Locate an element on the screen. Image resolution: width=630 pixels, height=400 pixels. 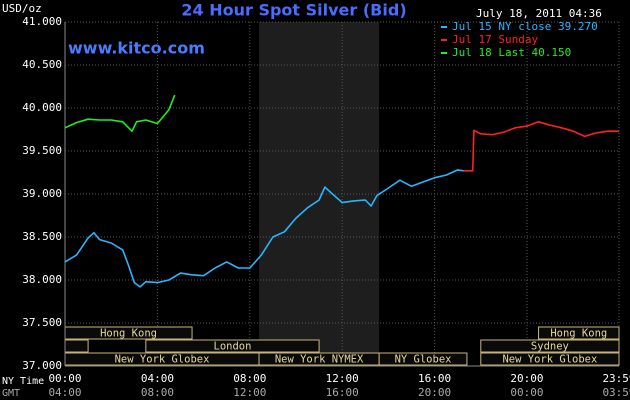
x-tick-label: 16:00 is located at coordinates (434, 378).